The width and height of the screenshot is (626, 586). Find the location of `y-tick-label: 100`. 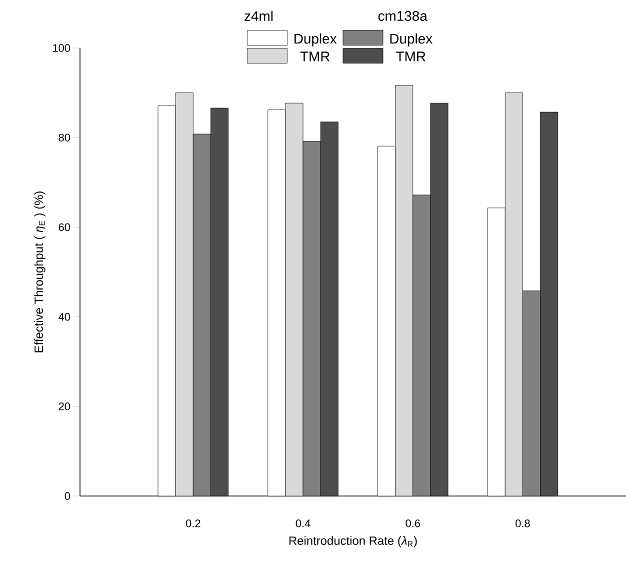

y-tick-label: 100 is located at coordinates (61, 48).